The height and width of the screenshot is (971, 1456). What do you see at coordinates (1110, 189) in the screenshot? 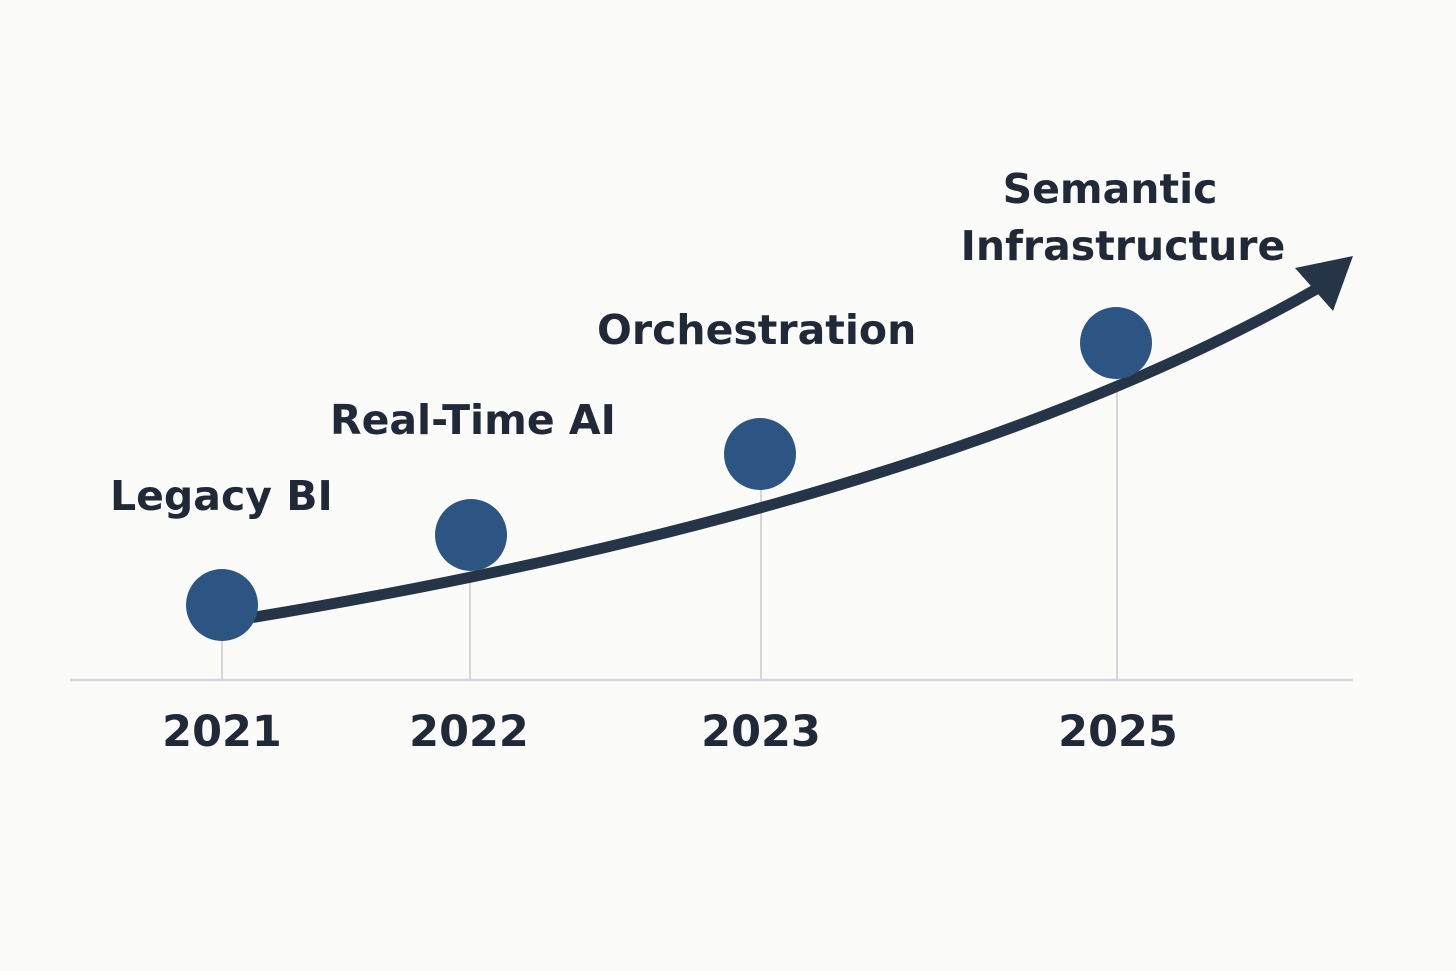
I see `milestone-label: Semantic` at bounding box center [1110, 189].